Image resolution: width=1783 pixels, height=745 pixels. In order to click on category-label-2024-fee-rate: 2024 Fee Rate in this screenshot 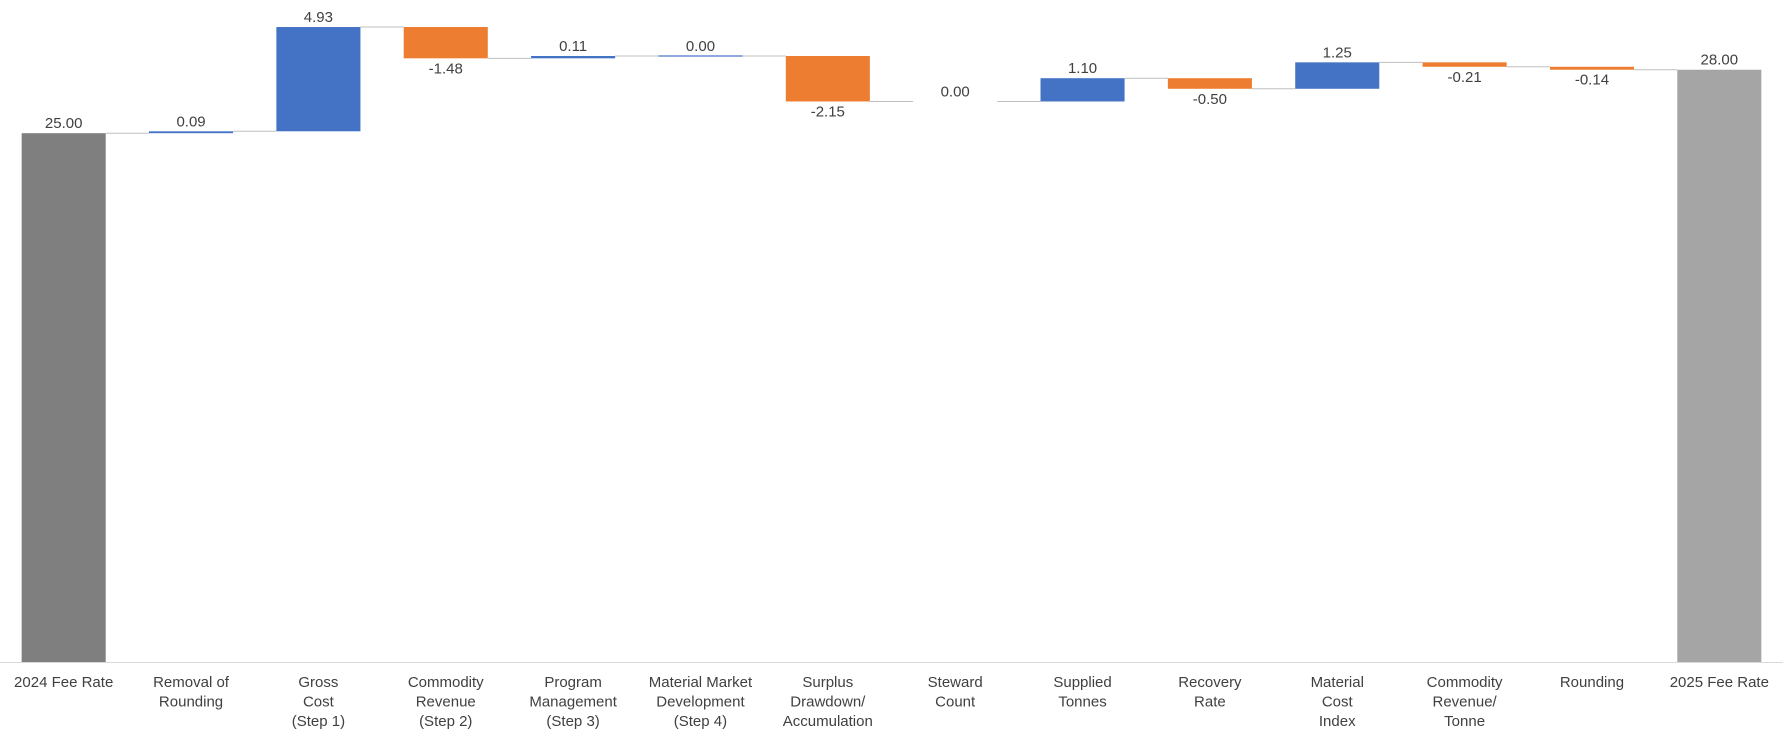, I will do `click(63, 682)`.